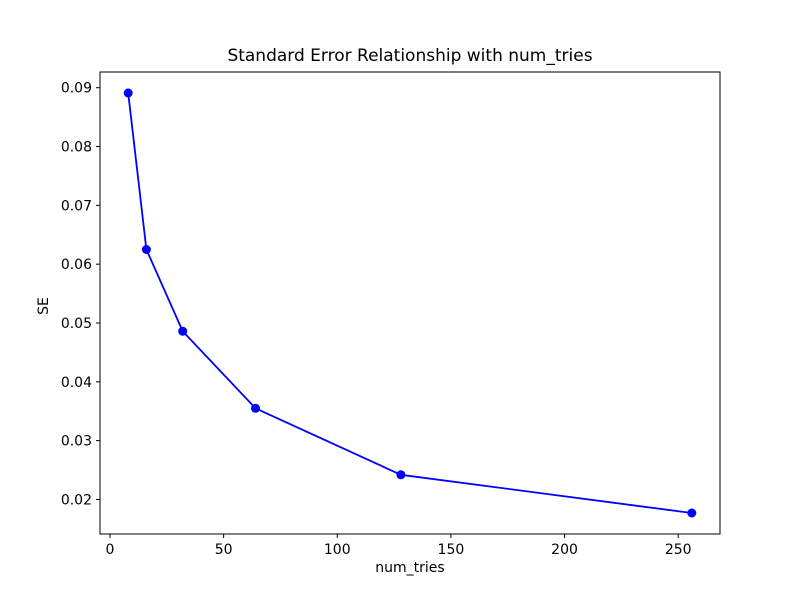  What do you see at coordinates (76, 148) in the screenshot?
I see `y-tick-label: 0.08` at bounding box center [76, 148].